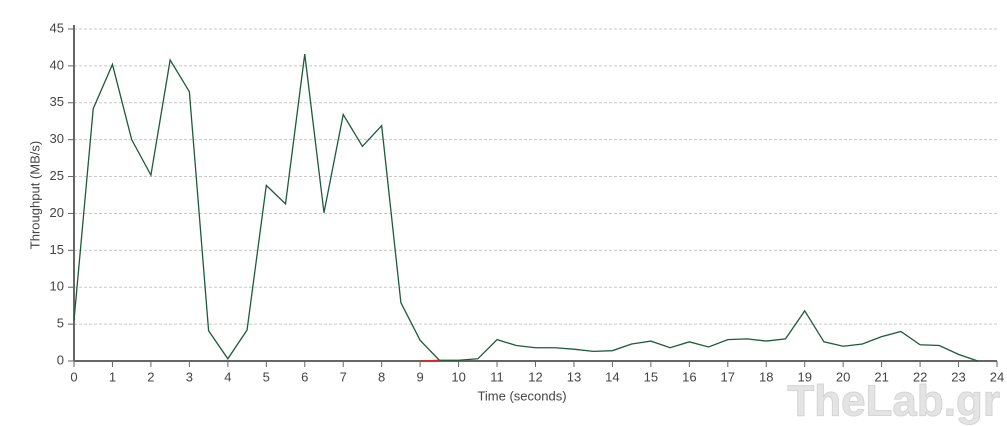  Describe the element at coordinates (73, 376) in the screenshot. I see `x-tick-label: 0` at that location.